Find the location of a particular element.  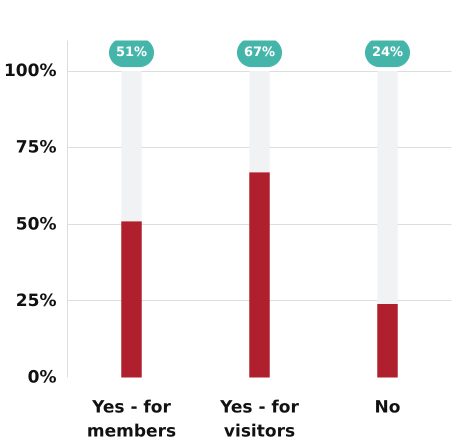

y-tick-label: 75% is located at coordinates (36, 148).